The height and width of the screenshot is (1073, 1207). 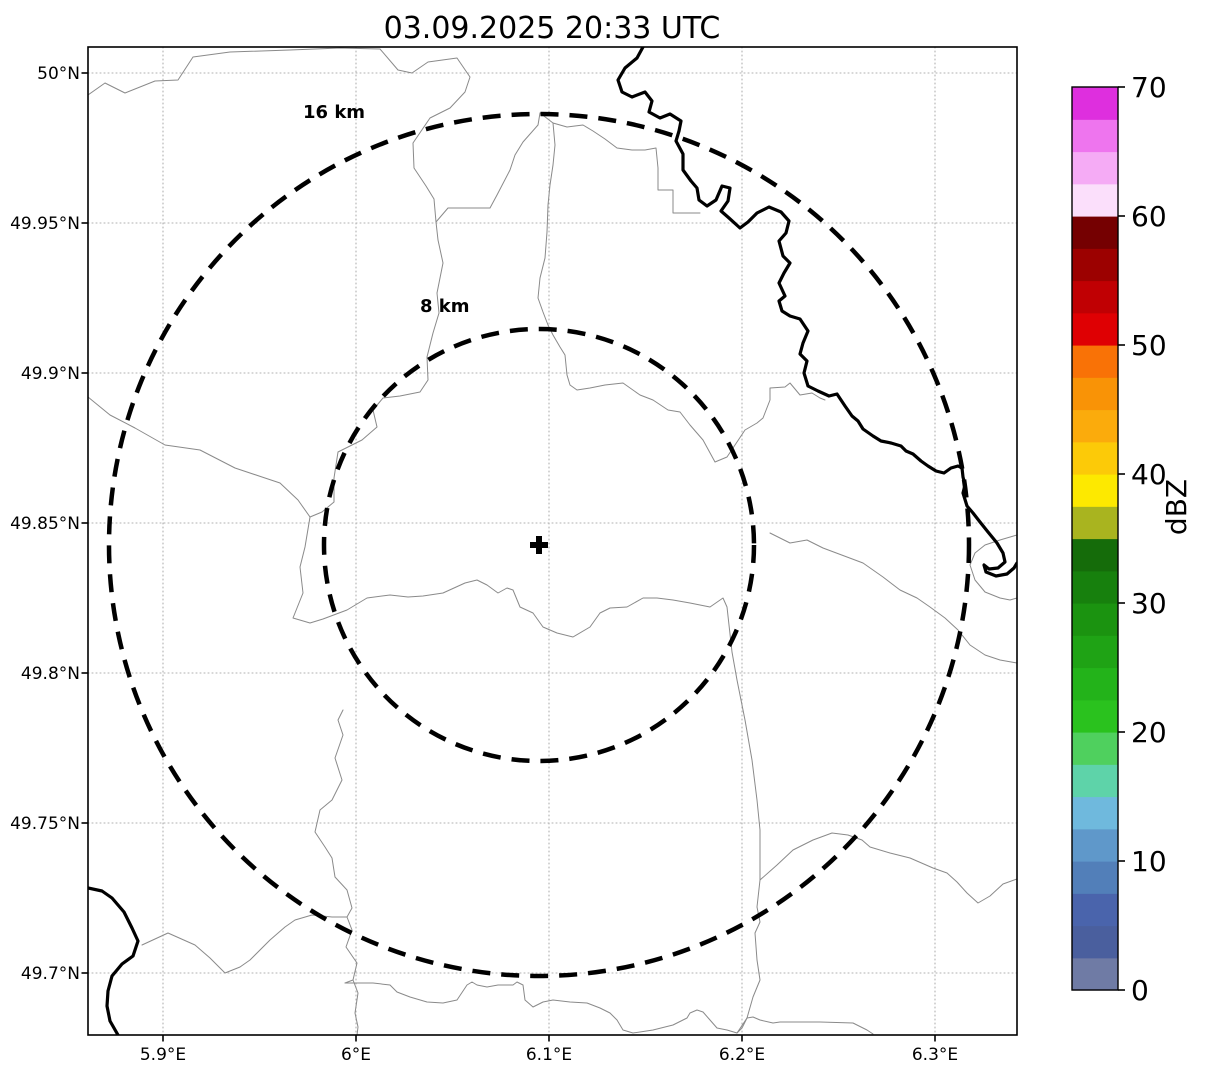 What do you see at coordinates (45, 824) in the screenshot?
I see `y-tick-label: 49.75°N` at bounding box center [45, 824].